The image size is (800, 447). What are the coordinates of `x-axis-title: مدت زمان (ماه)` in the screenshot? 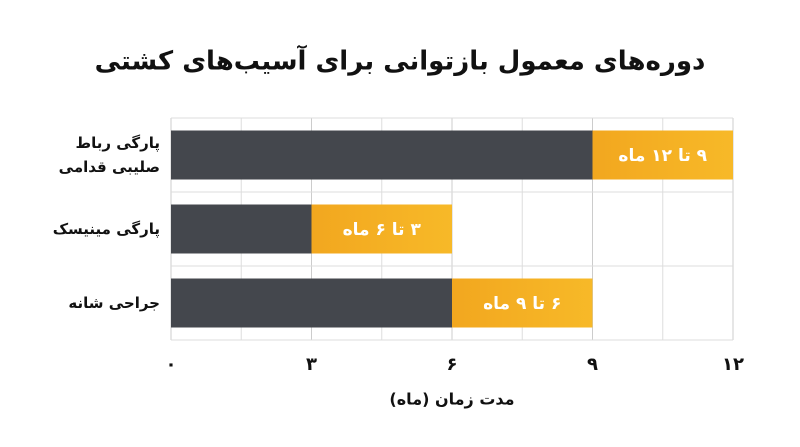 It's located at (451, 399).